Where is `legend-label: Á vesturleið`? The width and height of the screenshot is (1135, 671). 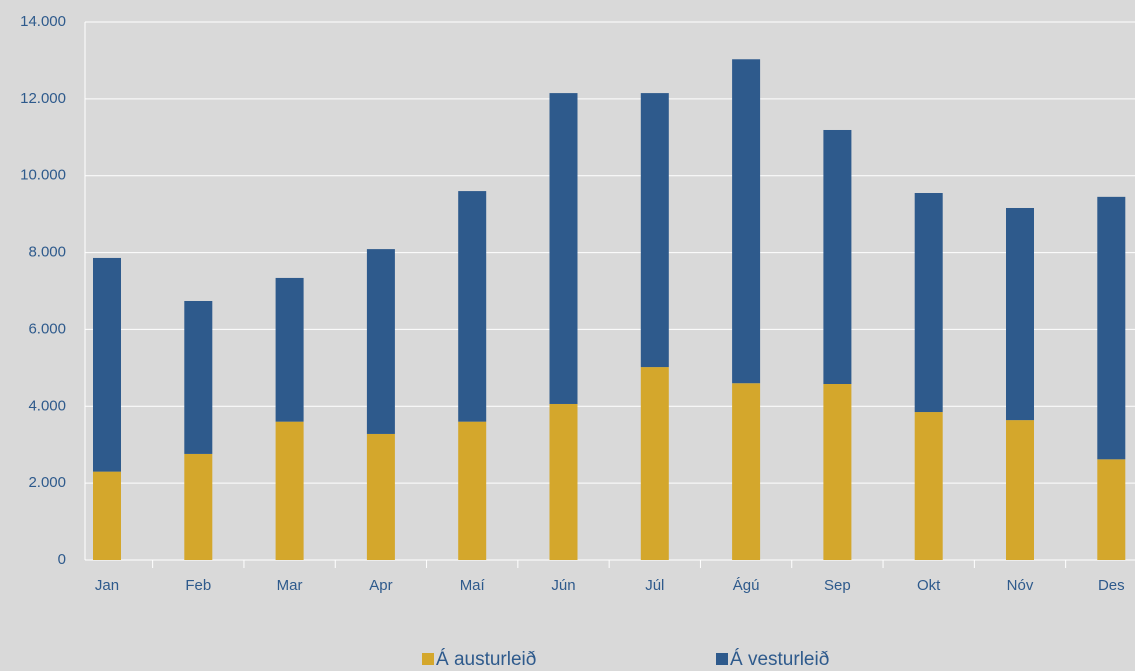
legend-label: Á vesturleið is located at coordinates (779, 659).